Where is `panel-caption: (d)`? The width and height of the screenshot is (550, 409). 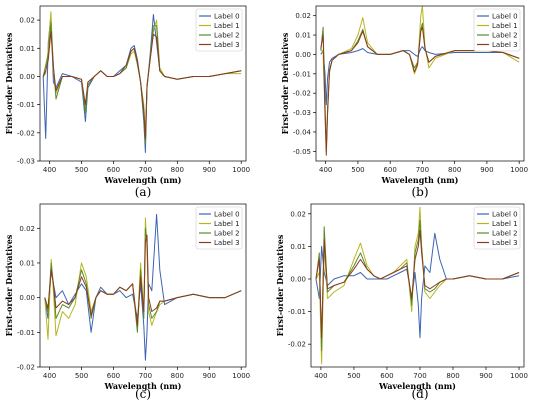 panel-caption: (d) is located at coordinates (419, 394).